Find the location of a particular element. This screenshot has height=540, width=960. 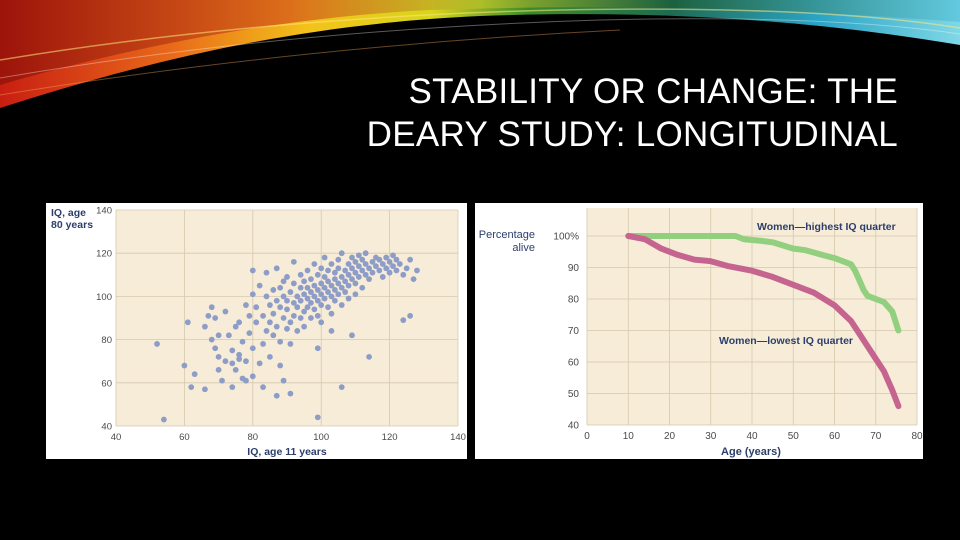

survival-y-tick-label: 50 is located at coordinates (574, 394).